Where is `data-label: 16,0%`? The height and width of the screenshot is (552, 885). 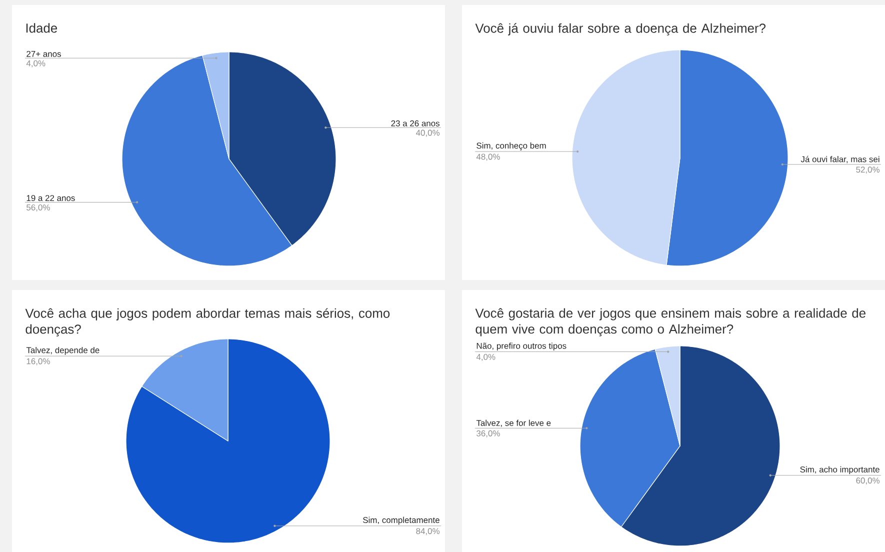
data-label: 16,0% is located at coordinates (38, 362).